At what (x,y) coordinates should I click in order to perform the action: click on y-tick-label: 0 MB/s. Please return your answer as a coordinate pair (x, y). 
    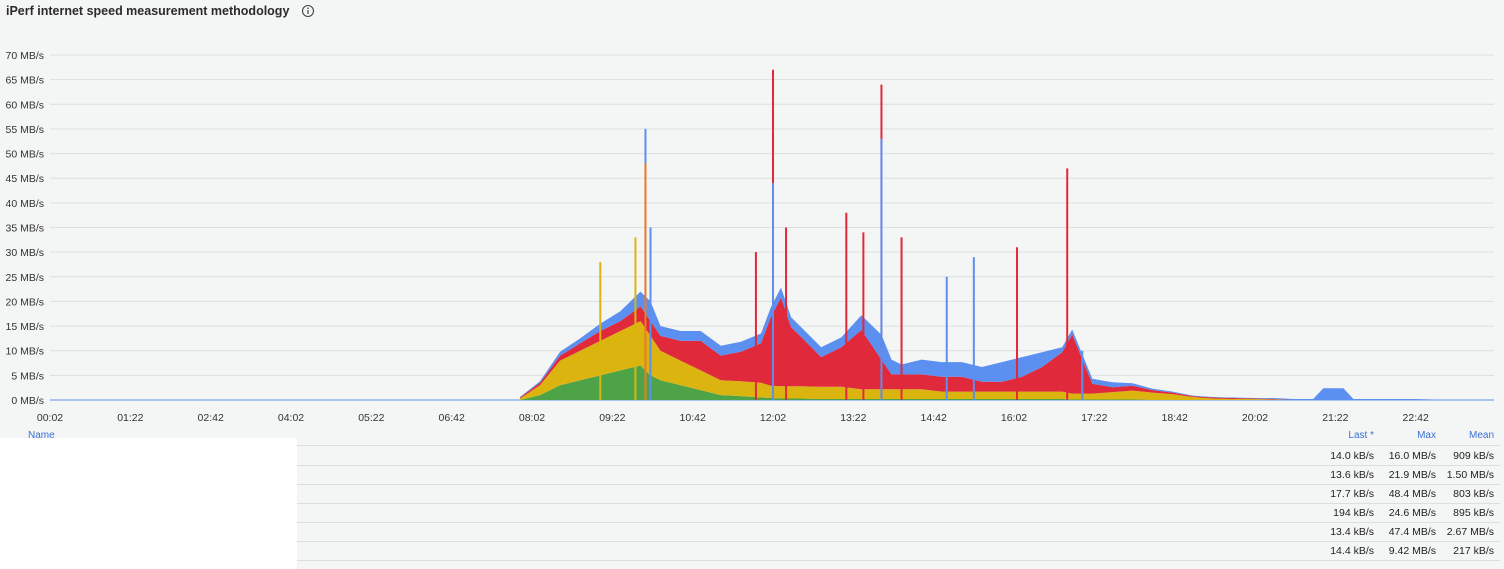
    Looking at the image, I should click on (27, 401).